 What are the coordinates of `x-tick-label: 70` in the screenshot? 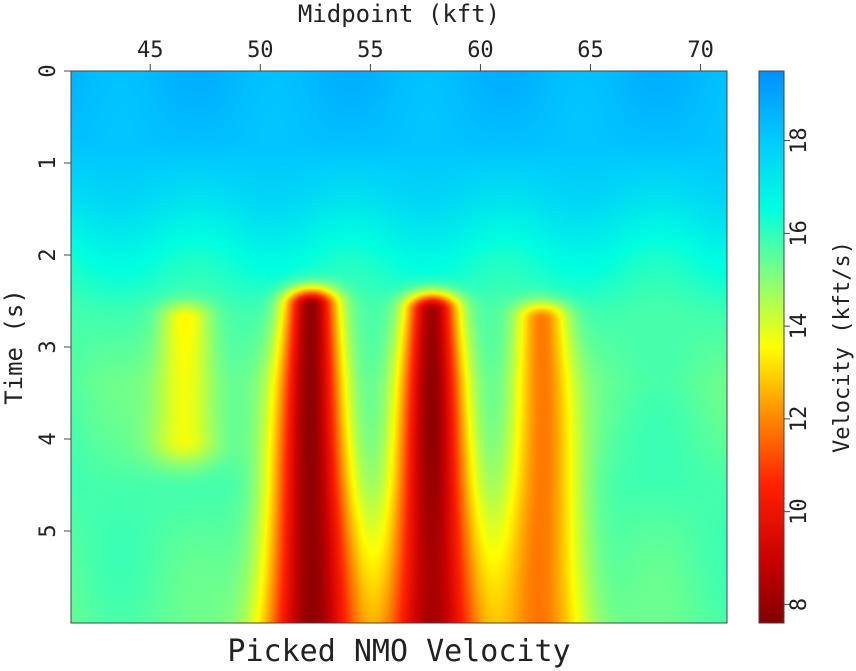 It's located at (700, 50).